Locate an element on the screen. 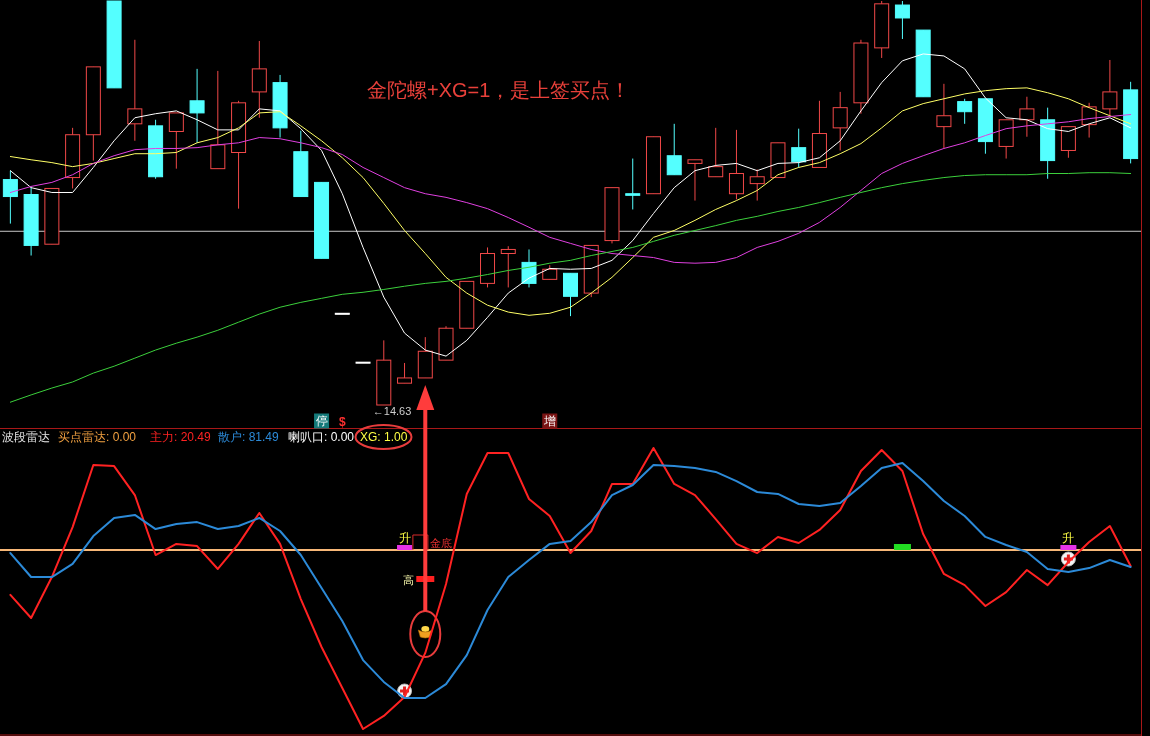  text: 买点雷达: 0.00 is located at coordinates (97, 437).